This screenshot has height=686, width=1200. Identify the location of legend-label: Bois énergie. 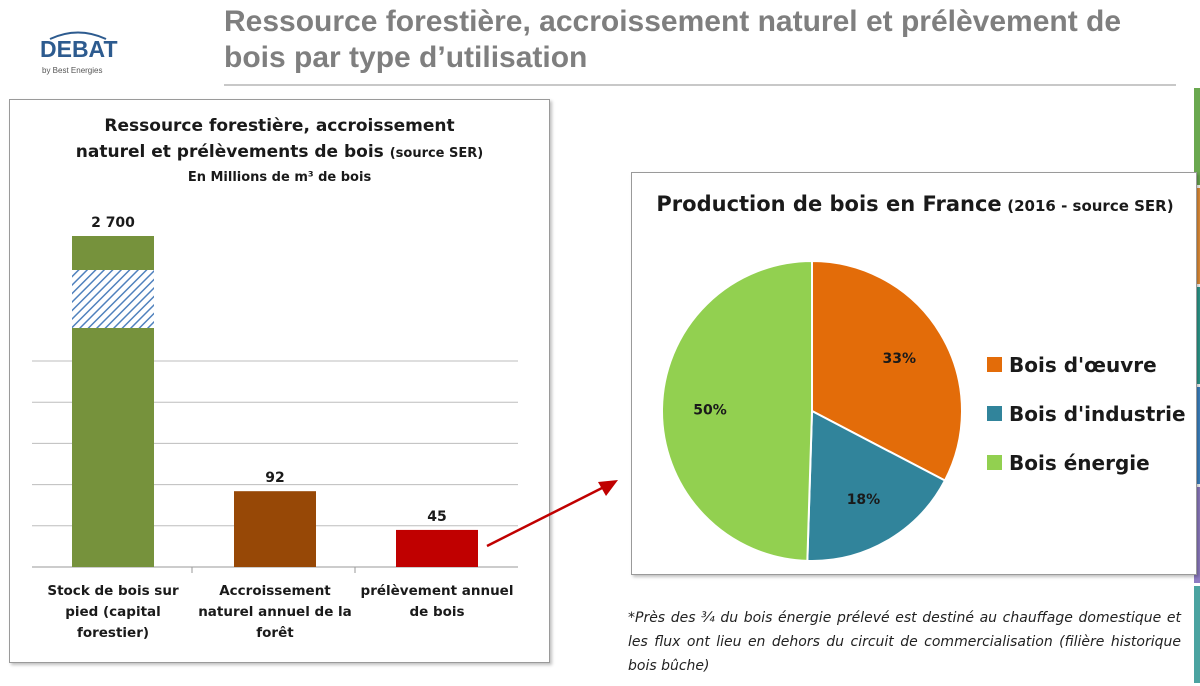
(1079, 463).